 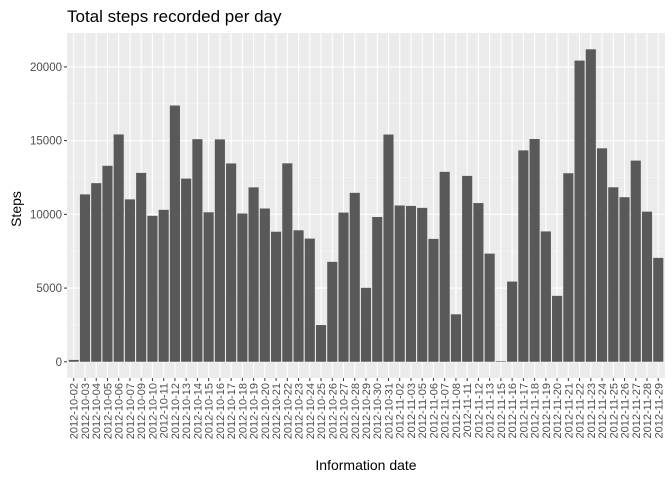 I want to click on x-tick-label: 2012-10-02, so click(x=75, y=411).